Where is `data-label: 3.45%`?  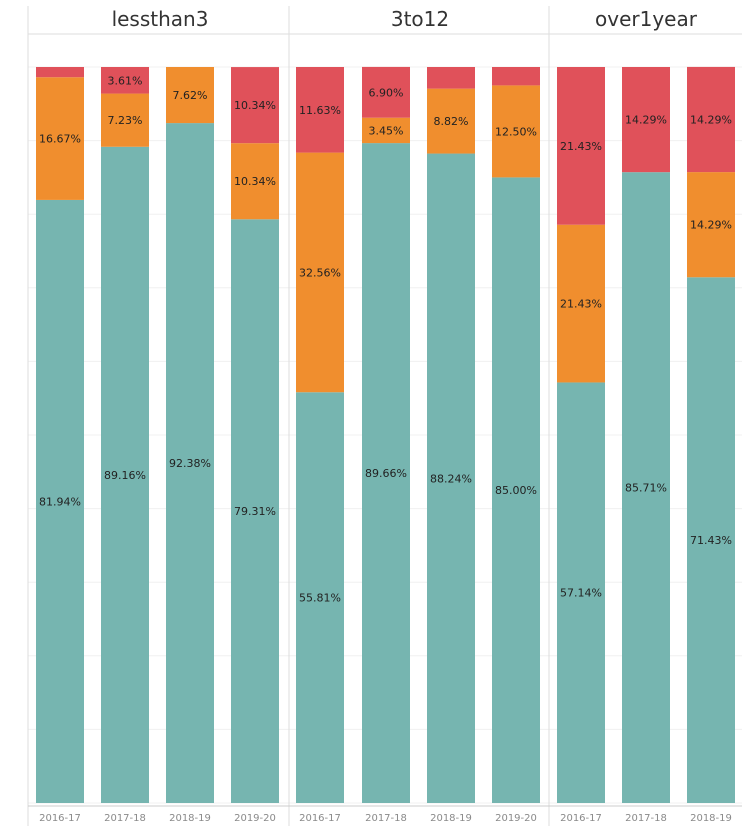 data-label: 3.45% is located at coordinates (386, 130).